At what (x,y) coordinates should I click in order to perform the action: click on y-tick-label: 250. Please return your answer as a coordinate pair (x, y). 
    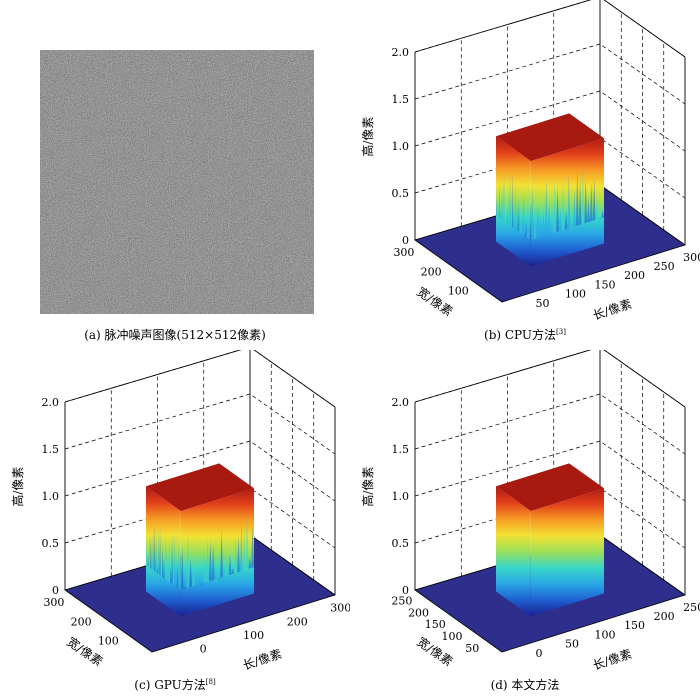
    Looking at the image, I should click on (401, 600).